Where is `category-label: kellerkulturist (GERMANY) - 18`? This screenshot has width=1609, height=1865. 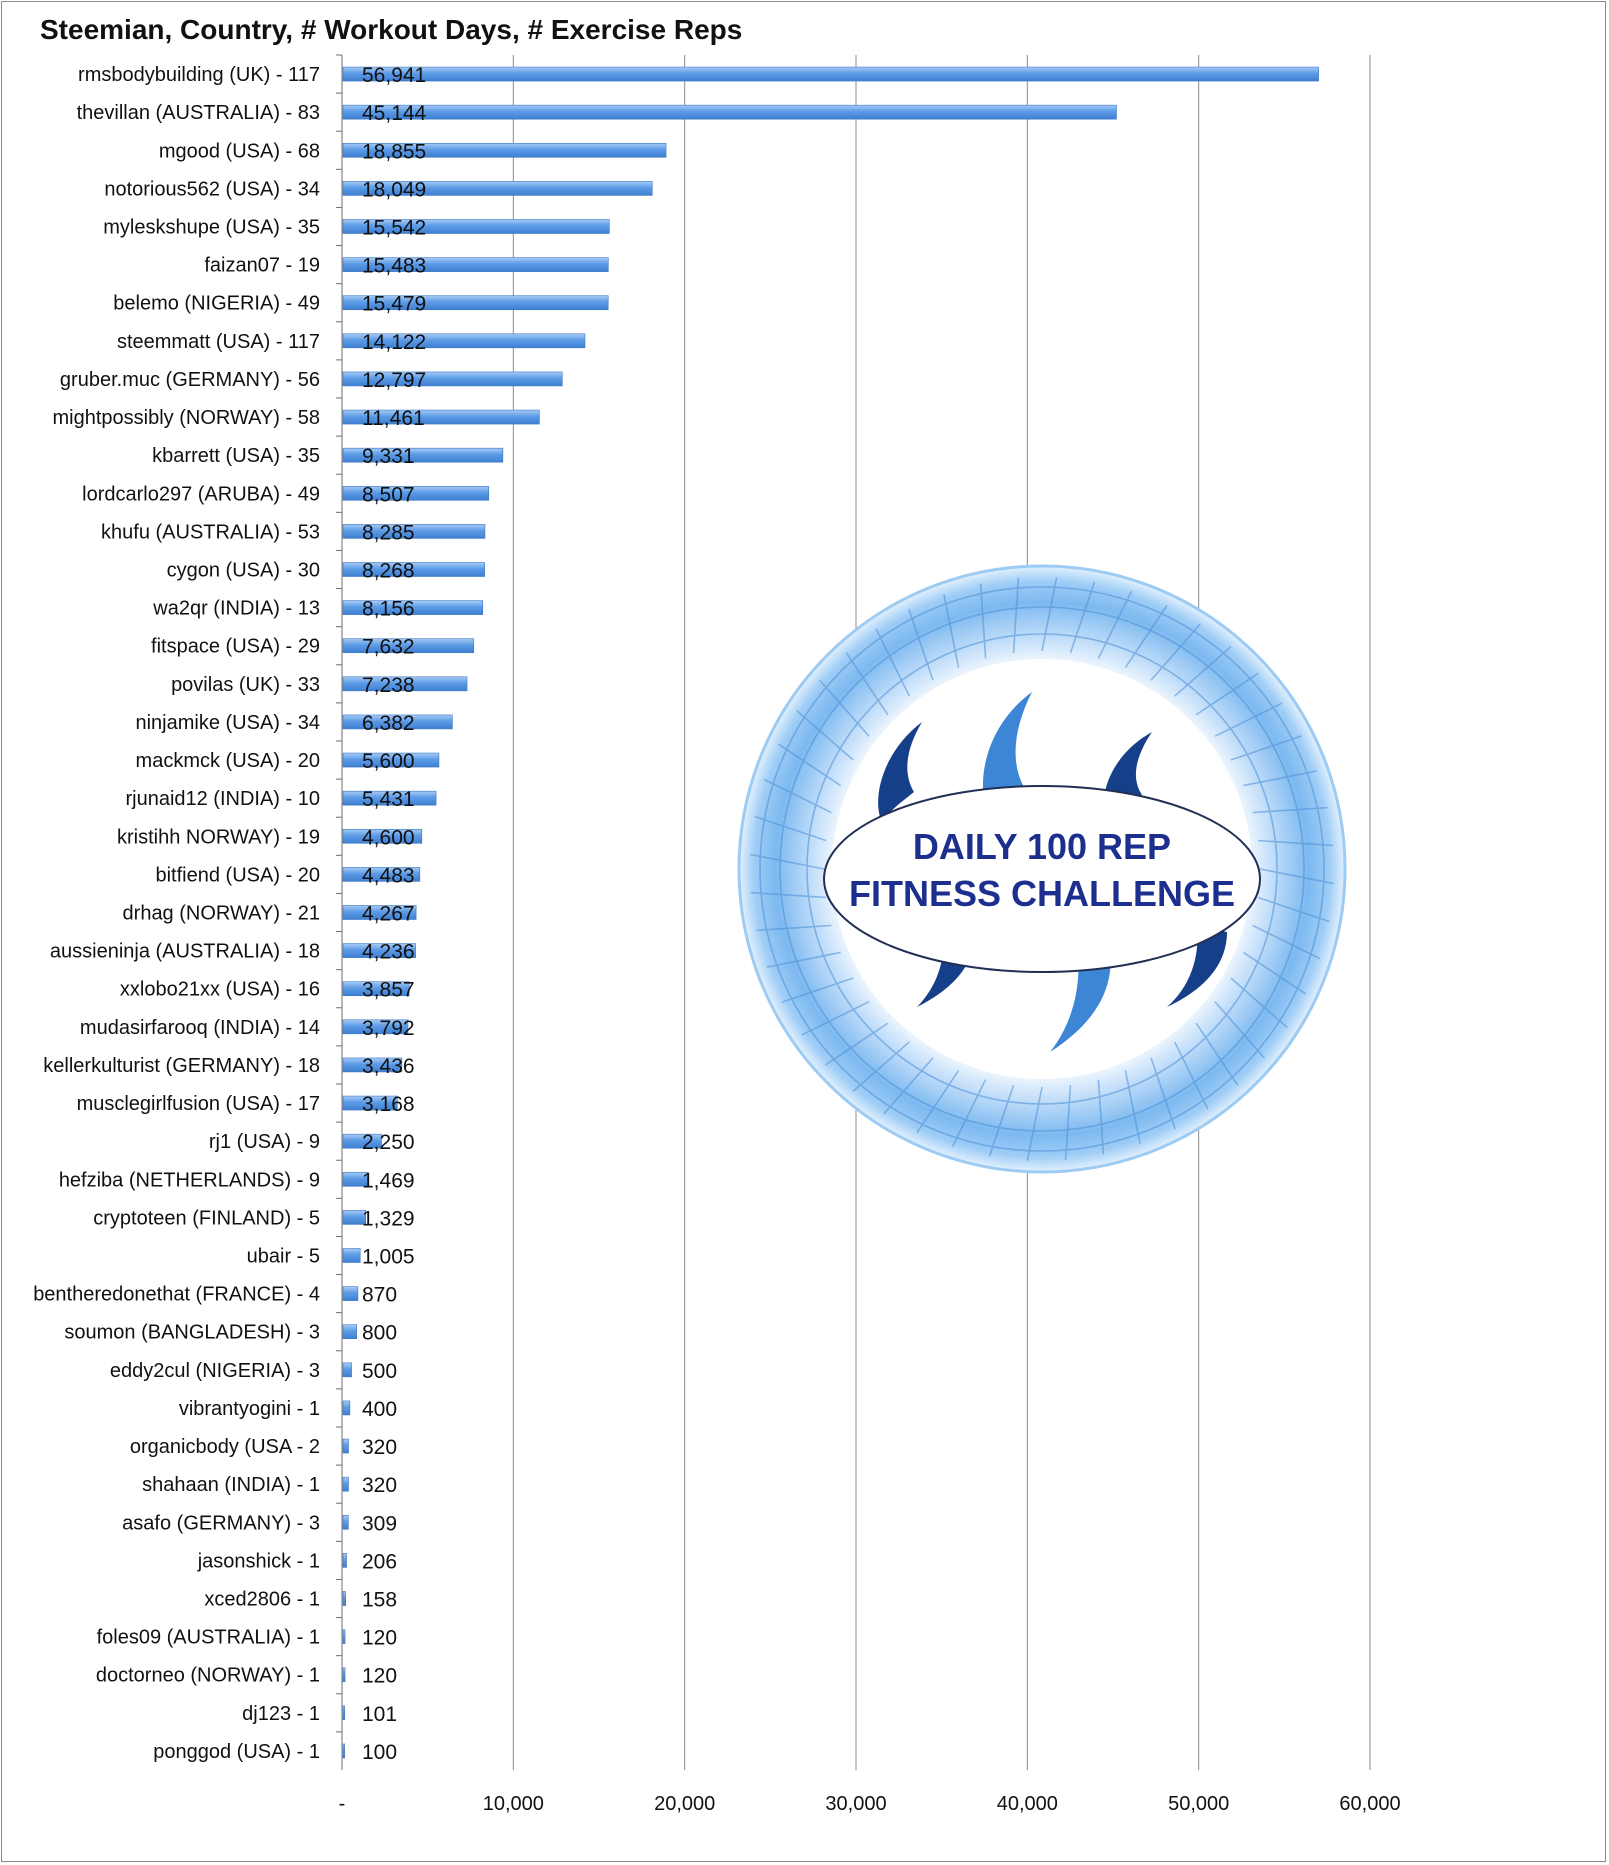 category-label: kellerkulturist (GERMANY) - 18 is located at coordinates (181, 1066).